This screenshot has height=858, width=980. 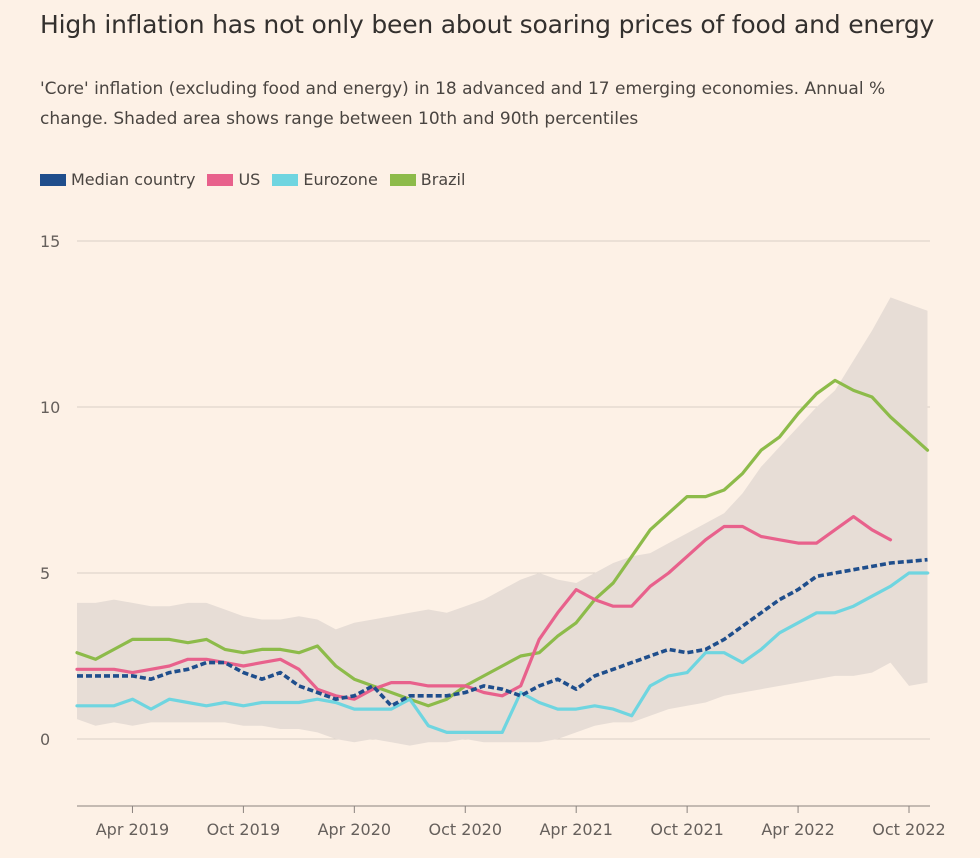 I want to click on legend-item-brazil: Brazil, so click(x=427, y=179).